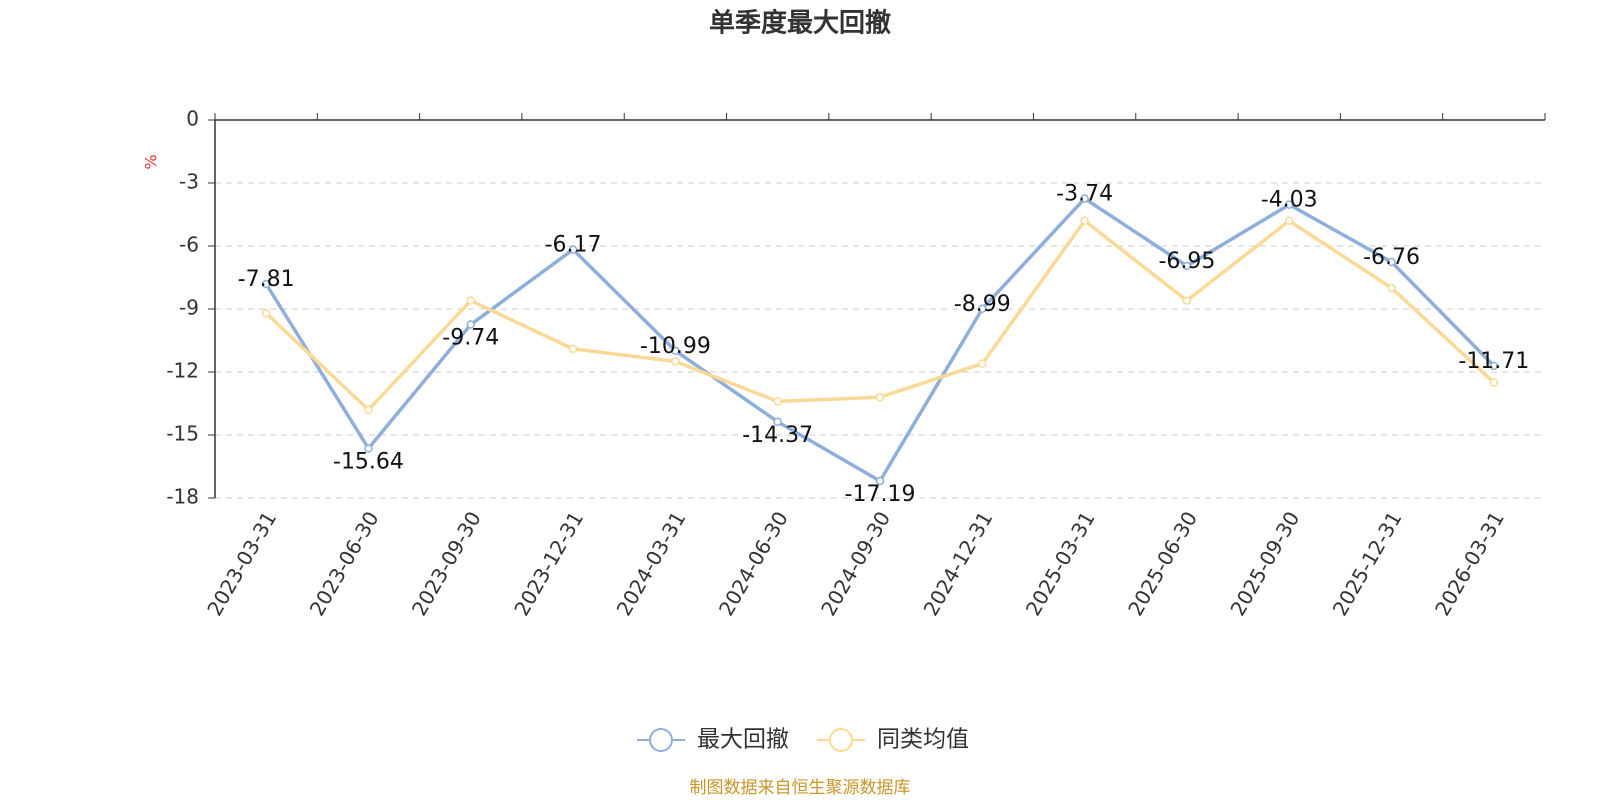 The height and width of the screenshot is (800, 1600). Describe the element at coordinates (470, 338) in the screenshot. I see `data-label: -9.74` at that location.